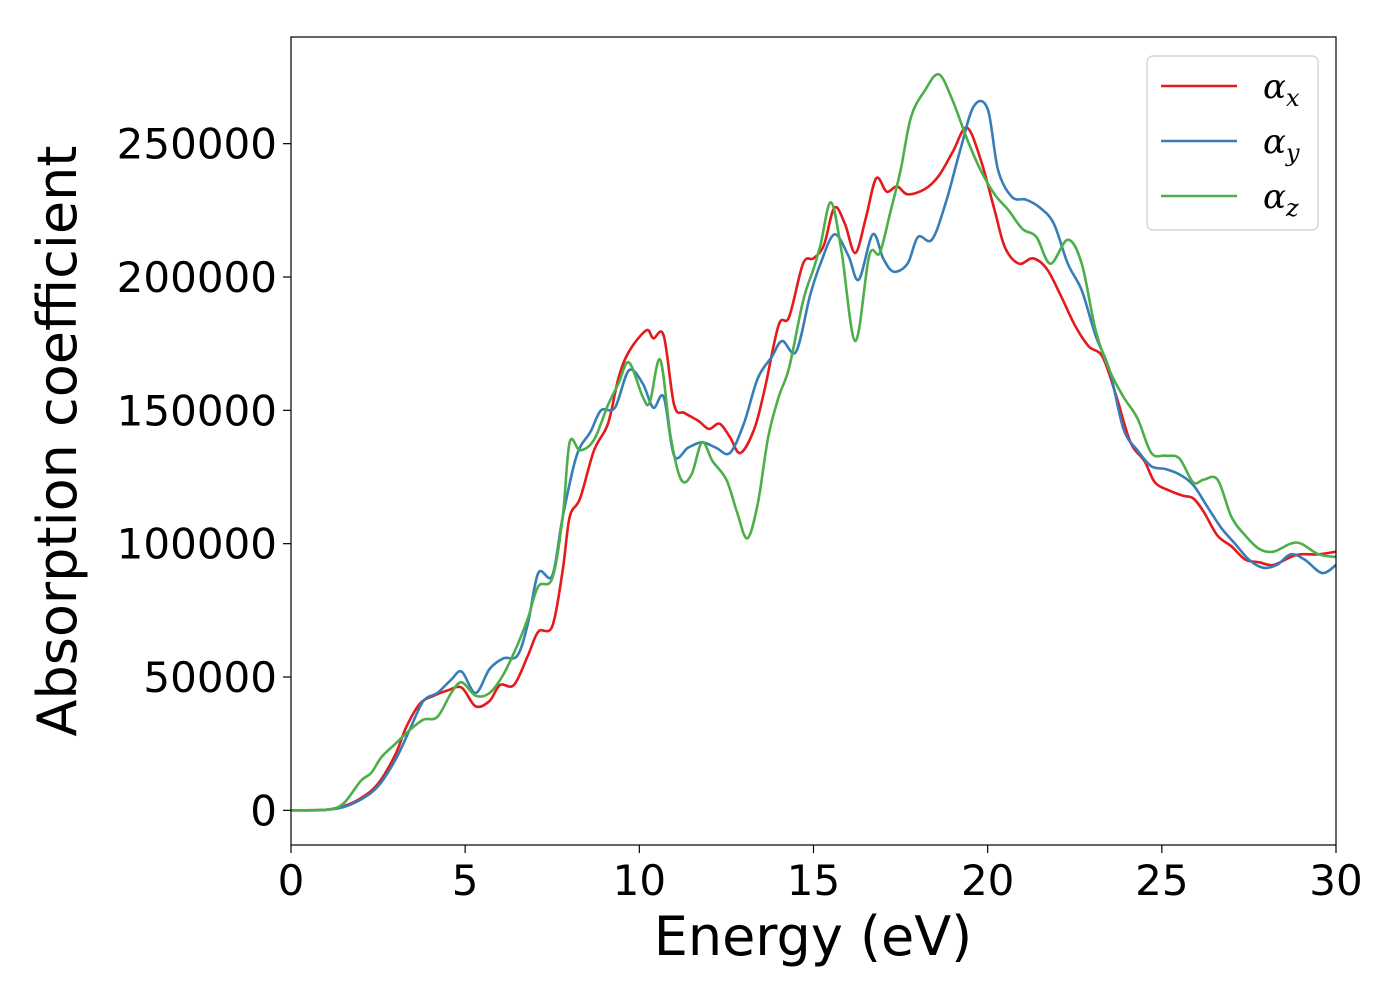  What do you see at coordinates (1335, 880) in the screenshot?
I see `x-tick-label: 30` at bounding box center [1335, 880].